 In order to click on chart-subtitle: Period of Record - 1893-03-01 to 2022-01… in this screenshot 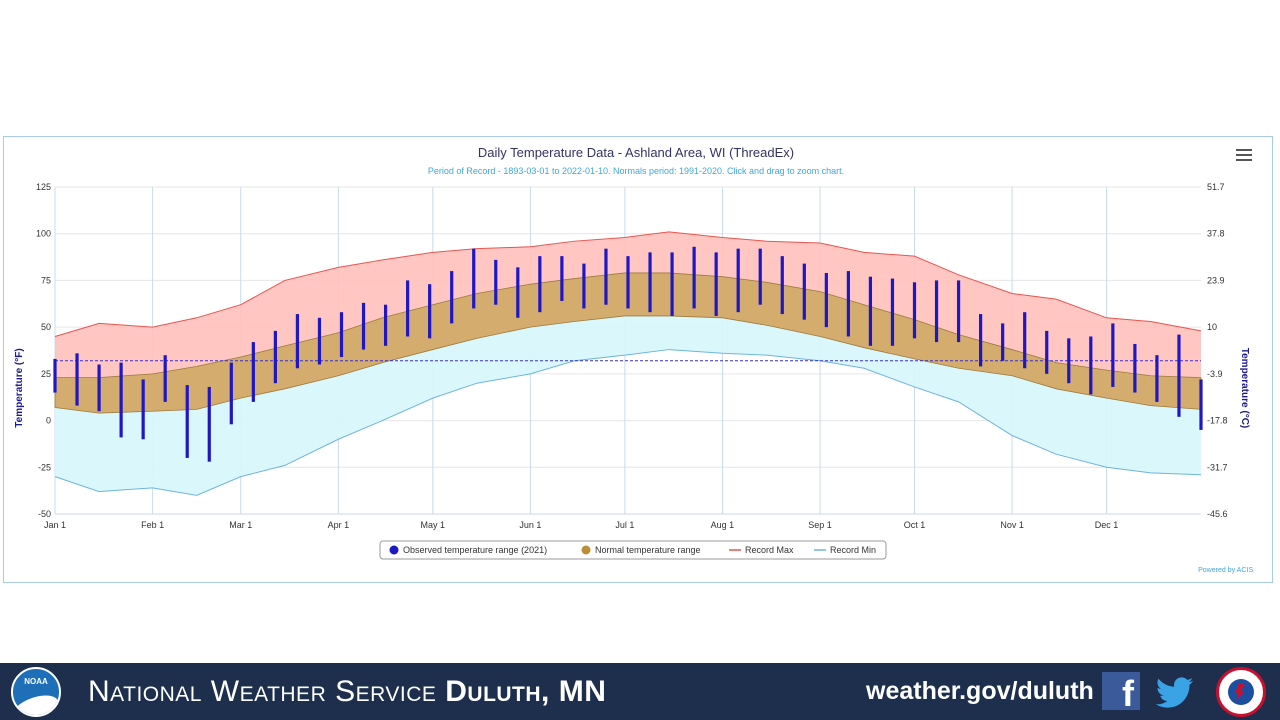, I will do `click(636, 171)`.